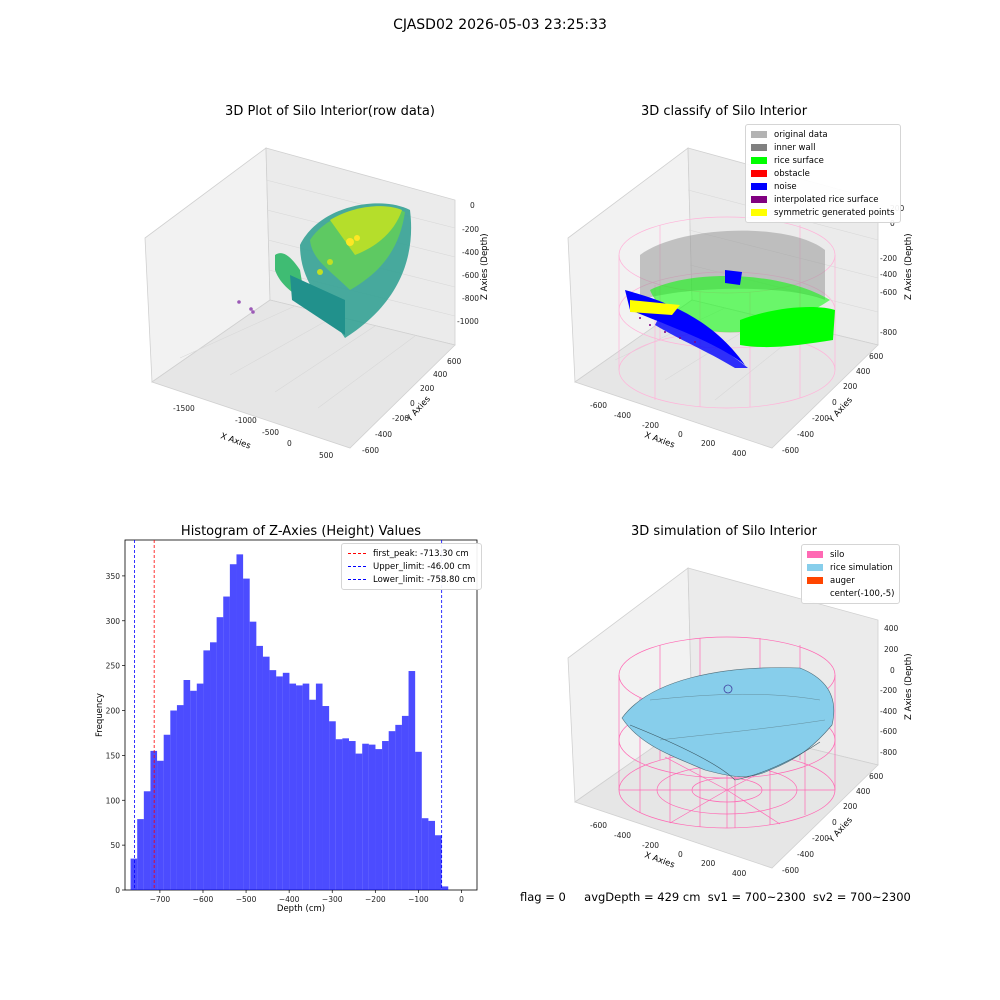 The image size is (1000, 1000). What do you see at coordinates (724, 531) in the screenshot?
I see `simulation-plot-title: 3D simulation of Silo Interior` at bounding box center [724, 531].